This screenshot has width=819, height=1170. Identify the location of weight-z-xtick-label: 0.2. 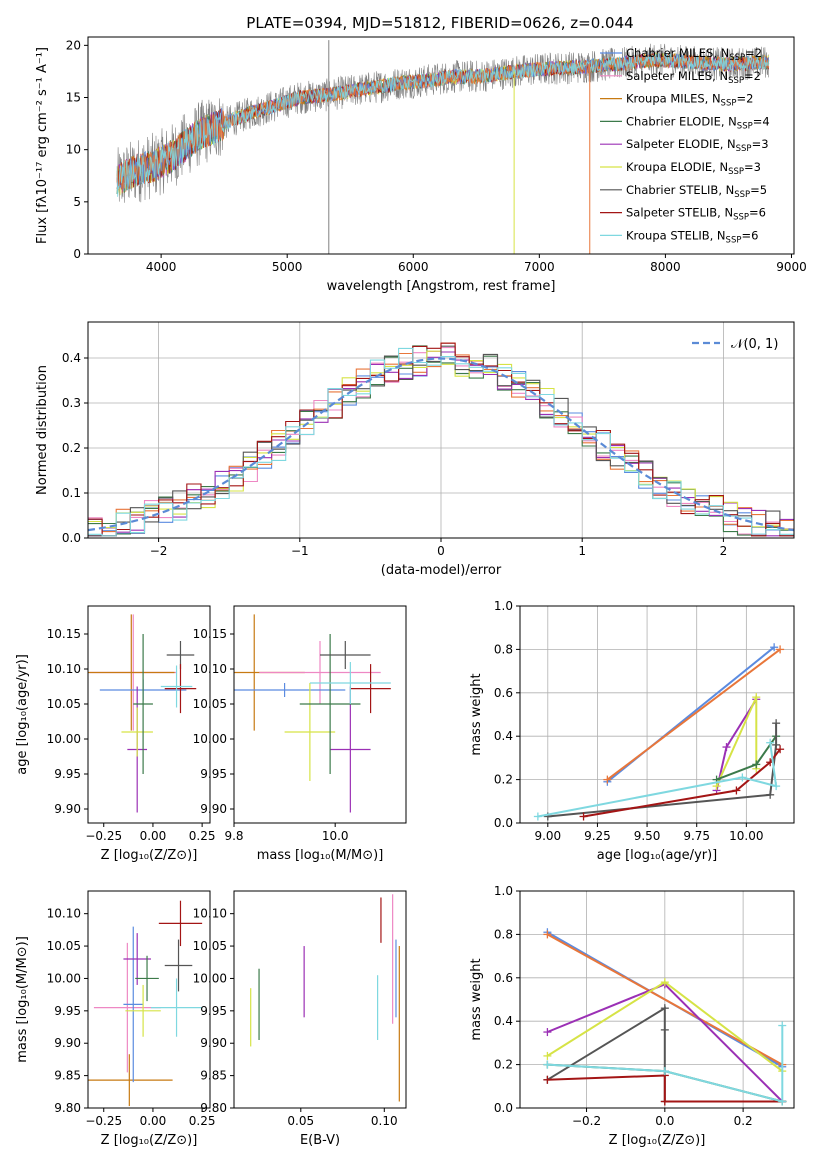
(743, 1121).